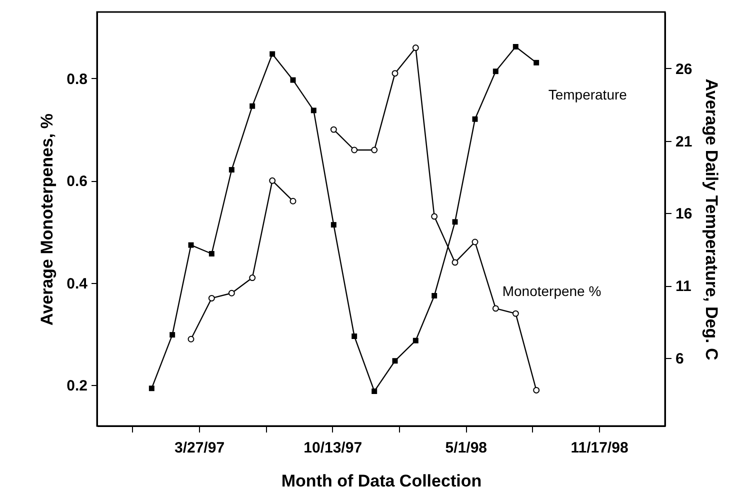  Describe the element at coordinates (47, 220) in the screenshot. I see `y-axis-title: Average Monoterpenes, %` at that location.